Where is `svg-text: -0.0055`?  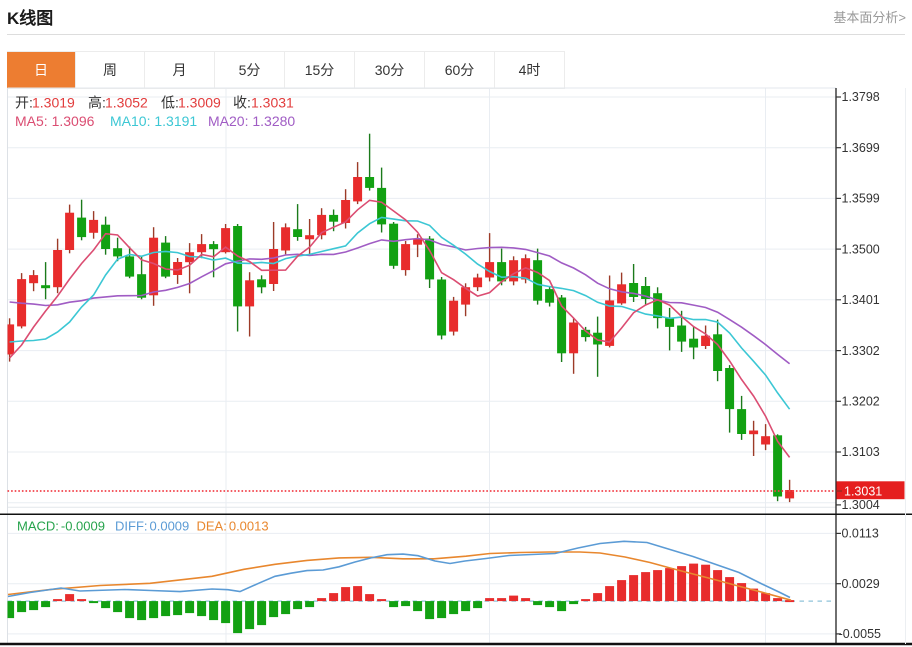 svg-text: -0.0055 is located at coordinates (860, 634).